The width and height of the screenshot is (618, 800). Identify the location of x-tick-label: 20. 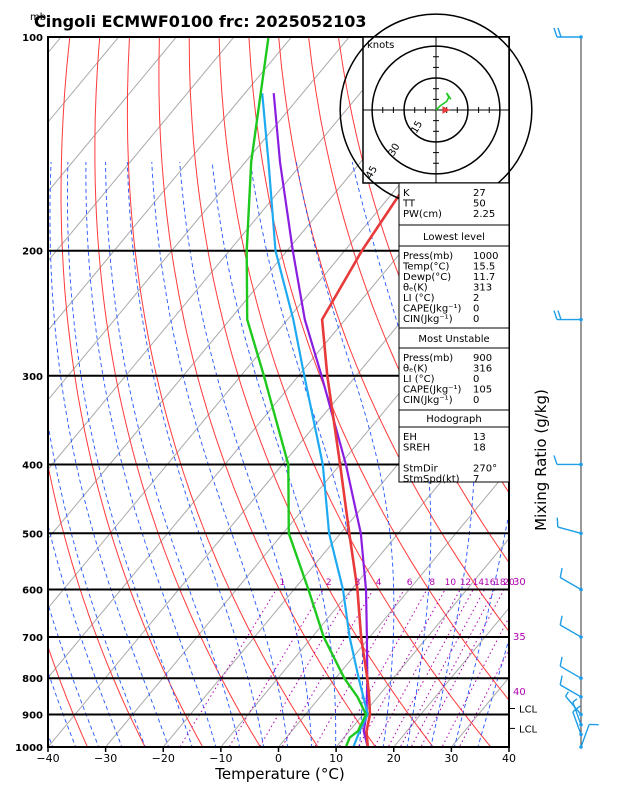
(394, 758).